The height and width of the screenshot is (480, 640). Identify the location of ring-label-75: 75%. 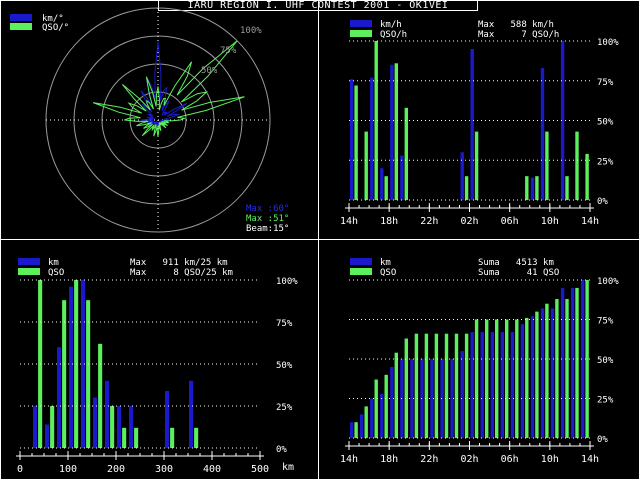
(228, 51).